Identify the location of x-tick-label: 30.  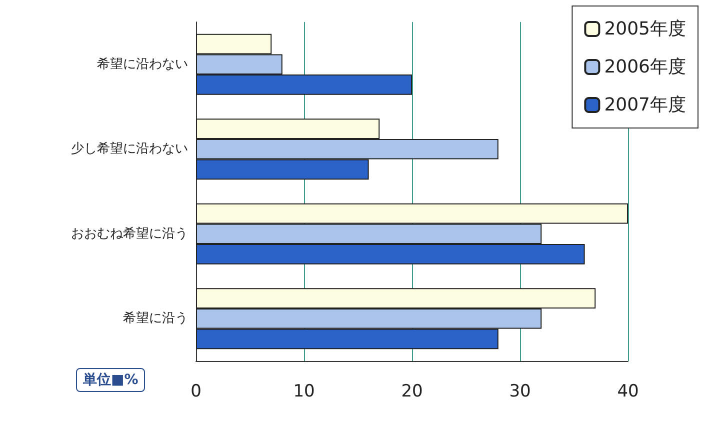
(520, 392).